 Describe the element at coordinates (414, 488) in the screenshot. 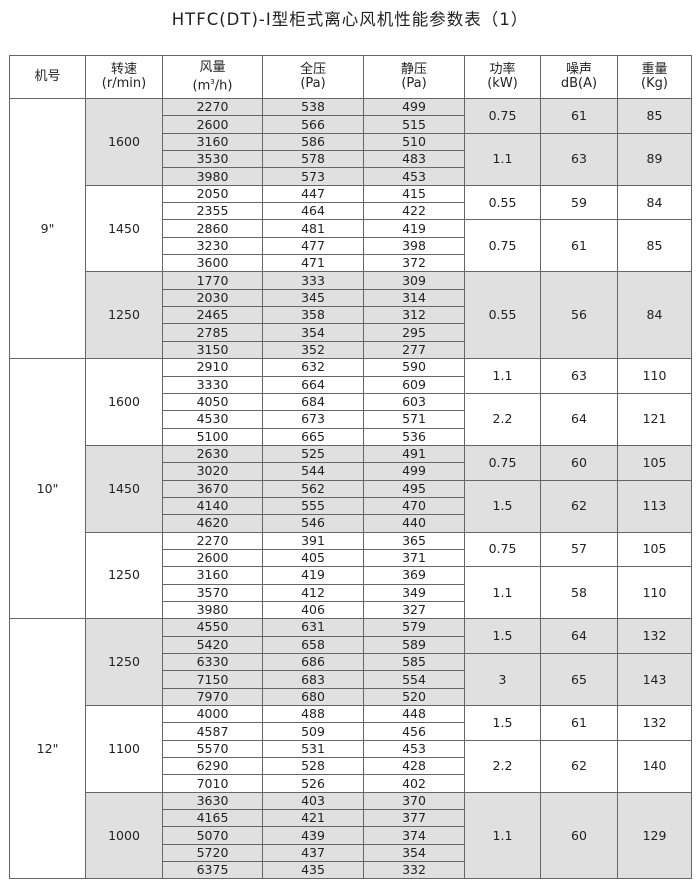

I see `static-pressure-cell: 495` at that location.